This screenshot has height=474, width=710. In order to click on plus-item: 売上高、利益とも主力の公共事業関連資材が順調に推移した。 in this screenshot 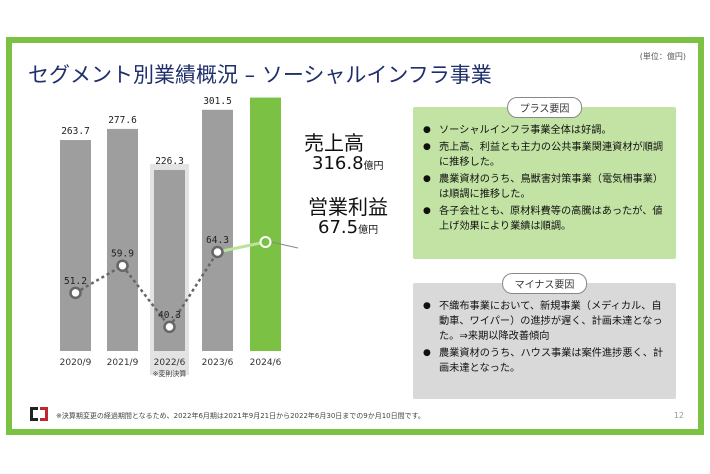, I will do `click(544, 155)`.